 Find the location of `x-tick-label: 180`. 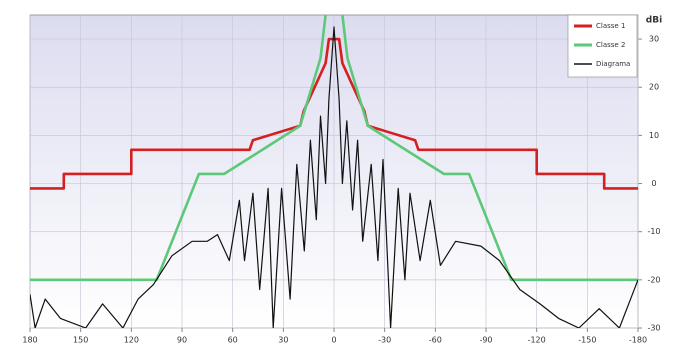

x-tick-label: 180 is located at coordinates (29, 340).